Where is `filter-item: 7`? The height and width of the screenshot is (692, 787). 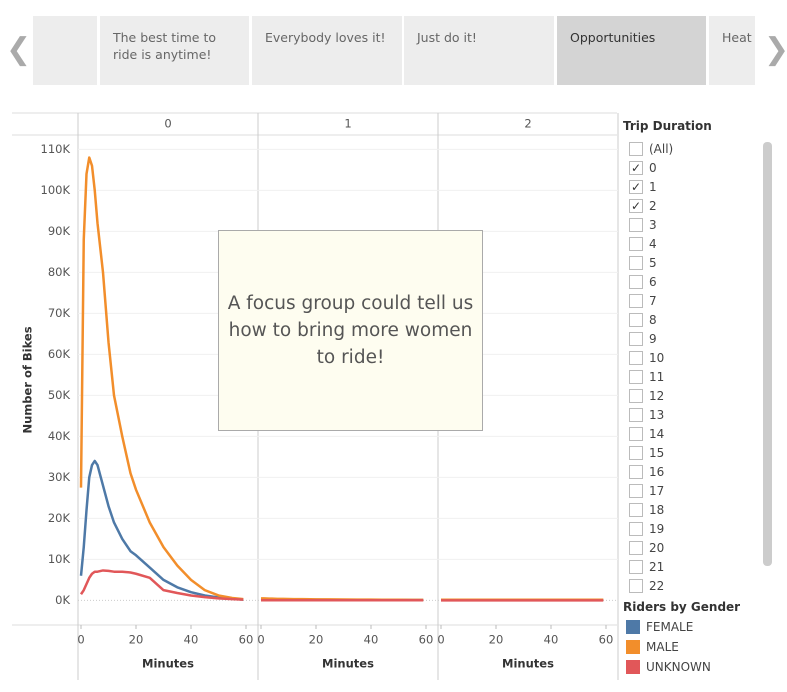
filter-item: 7 is located at coordinates (643, 300).